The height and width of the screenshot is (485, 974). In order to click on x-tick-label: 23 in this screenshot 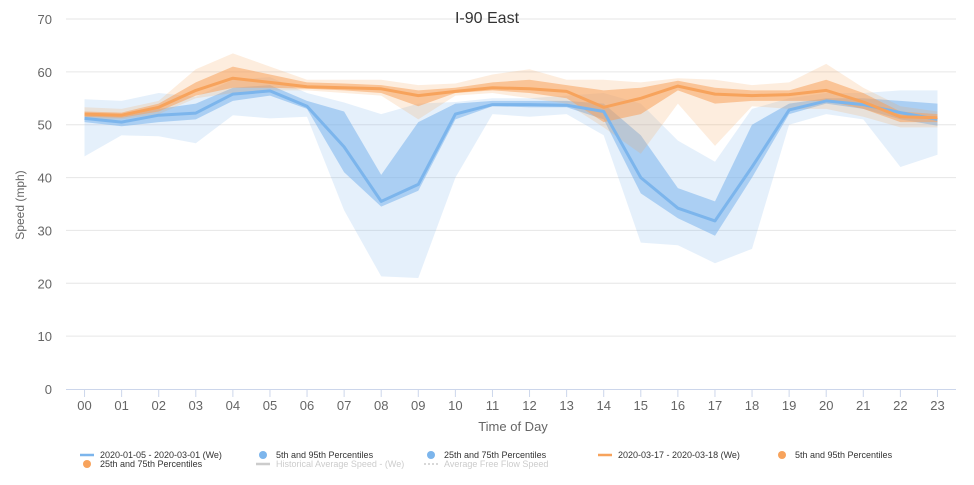, I will do `click(937, 405)`.